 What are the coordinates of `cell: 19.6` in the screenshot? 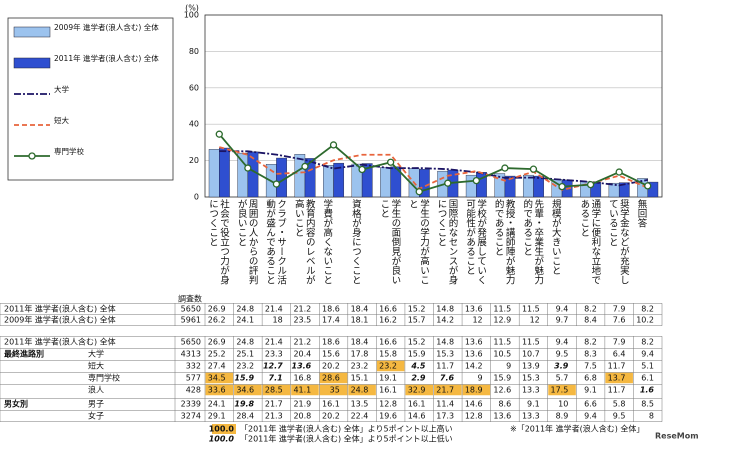 It's located at (388, 416).